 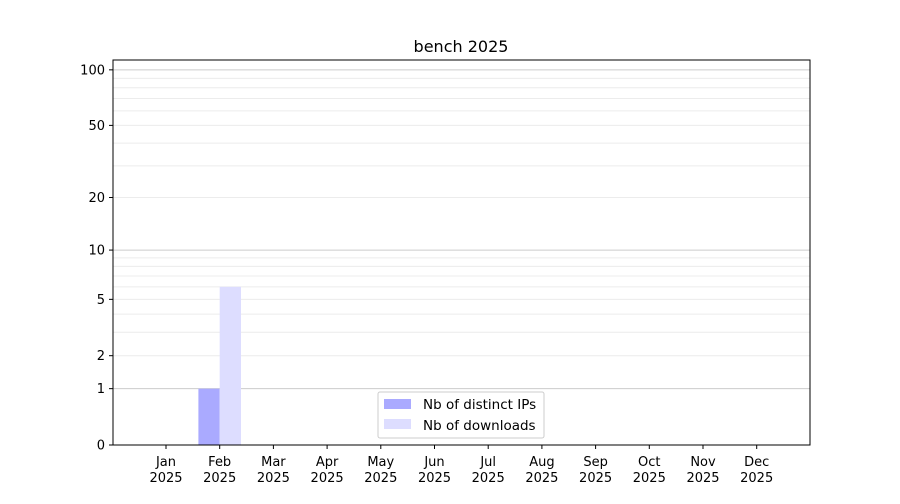 I want to click on bar-distinct-ips, so click(x=209, y=416).